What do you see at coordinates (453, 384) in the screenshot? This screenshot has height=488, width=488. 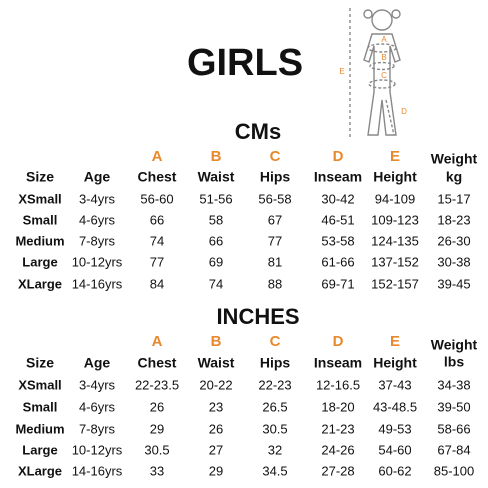 I see `table-cell: 34-38` at bounding box center [453, 384].